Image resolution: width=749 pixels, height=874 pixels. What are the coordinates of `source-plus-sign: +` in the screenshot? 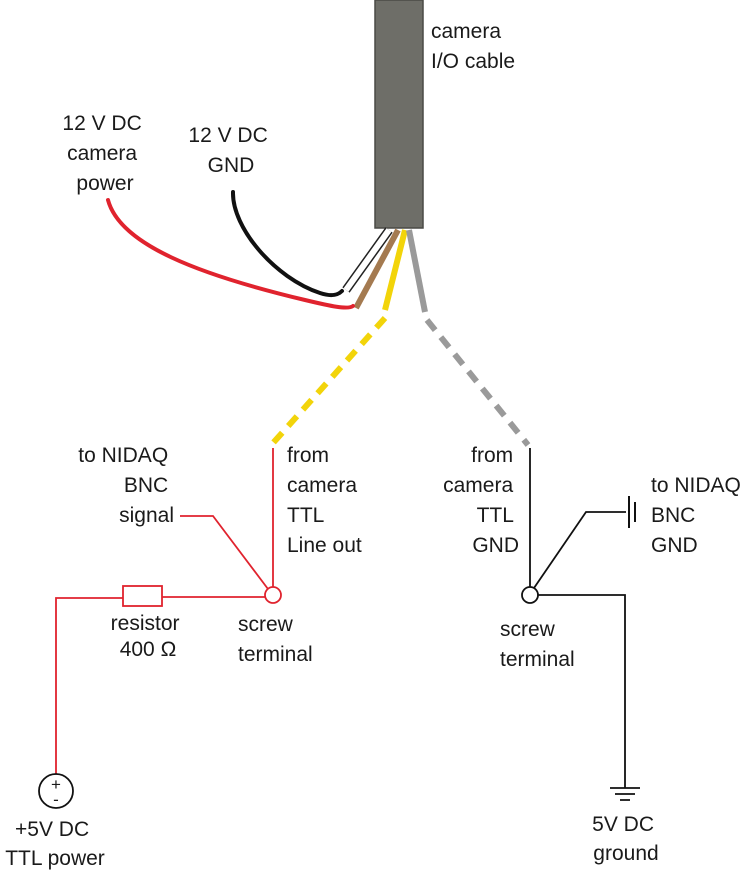 It's located at (56, 784).